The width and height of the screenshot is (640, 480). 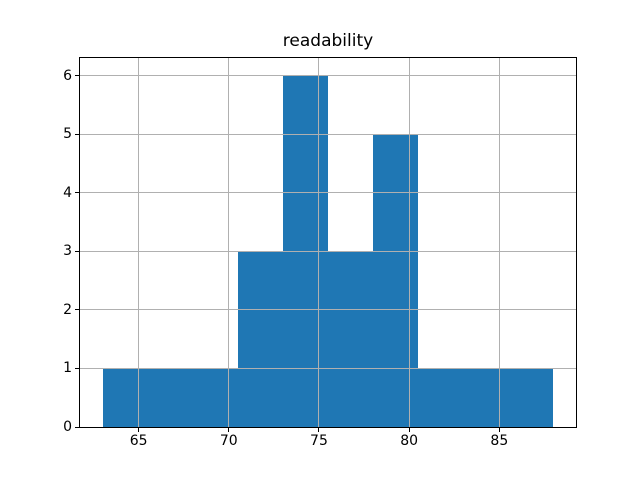 What do you see at coordinates (319, 441) in the screenshot?
I see `x-tick-label: 75` at bounding box center [319, 441].